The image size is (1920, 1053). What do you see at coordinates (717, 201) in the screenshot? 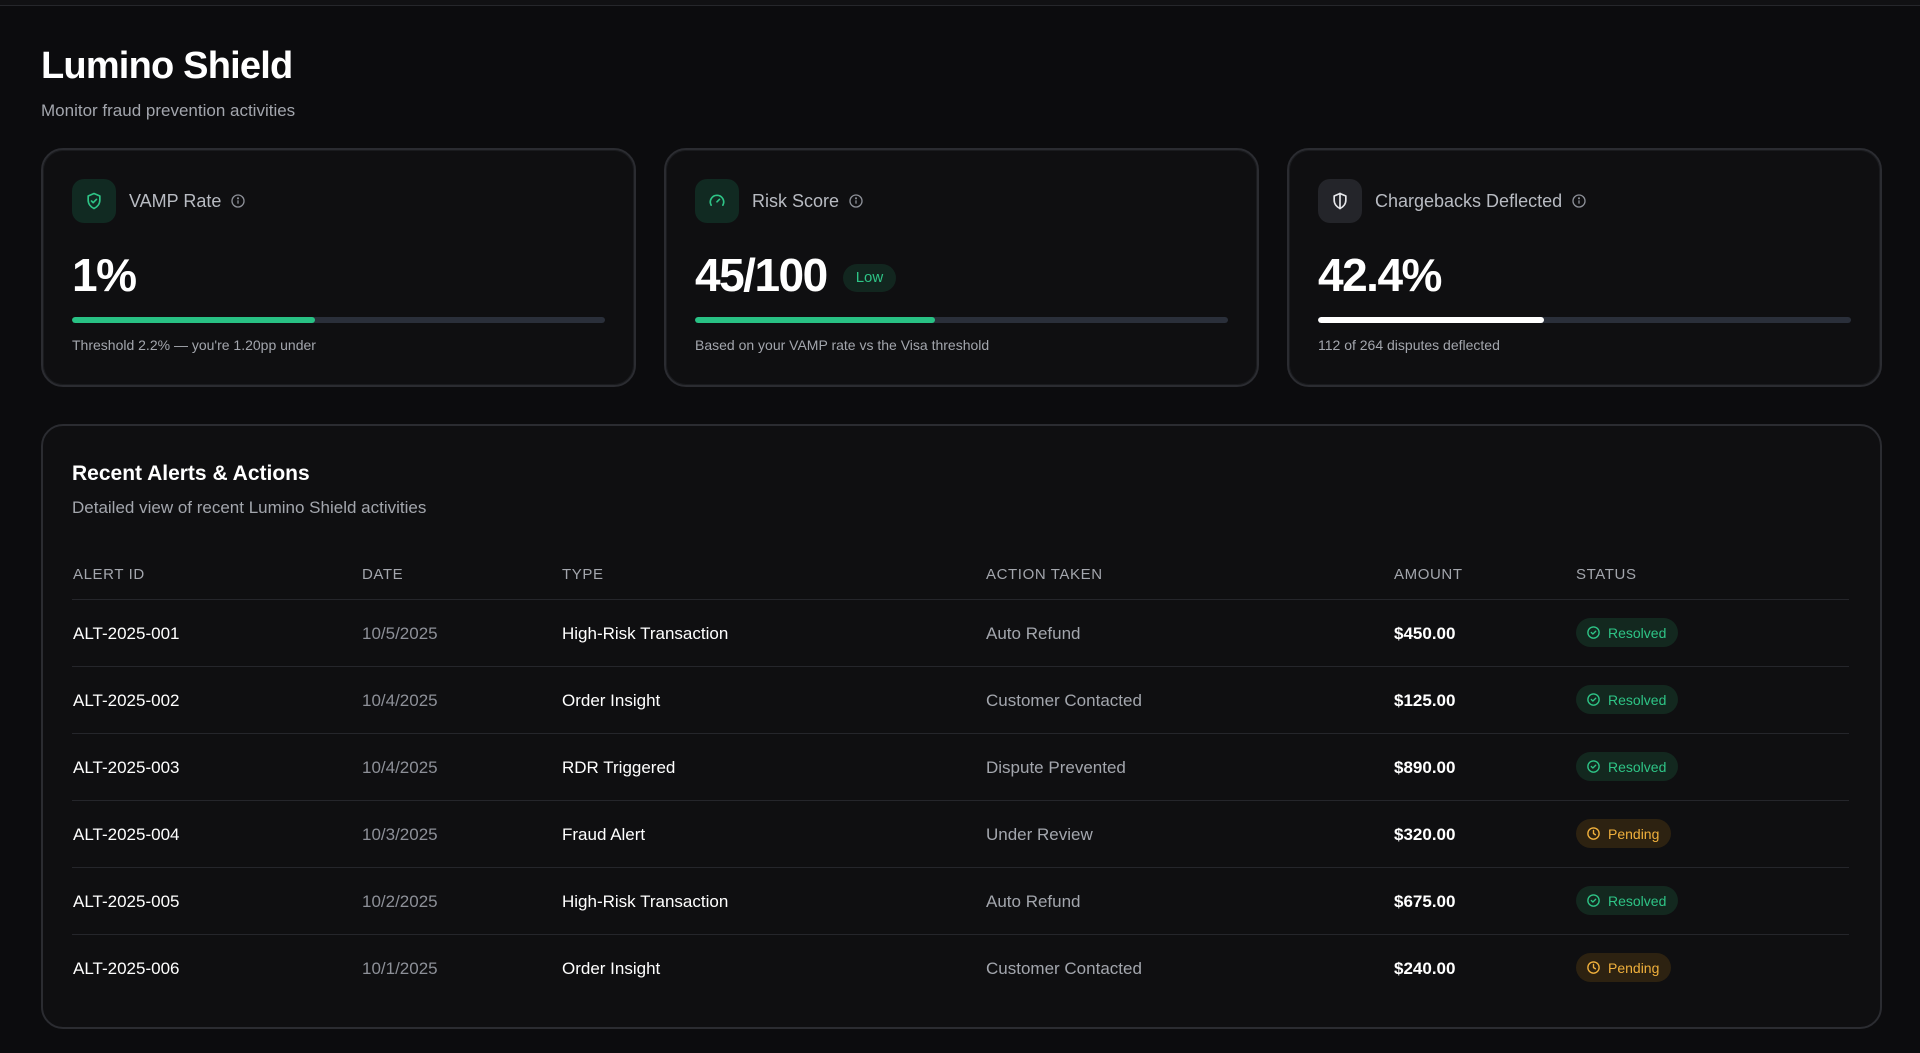
I see `gauge-icon` at bounding box center [717, 201].